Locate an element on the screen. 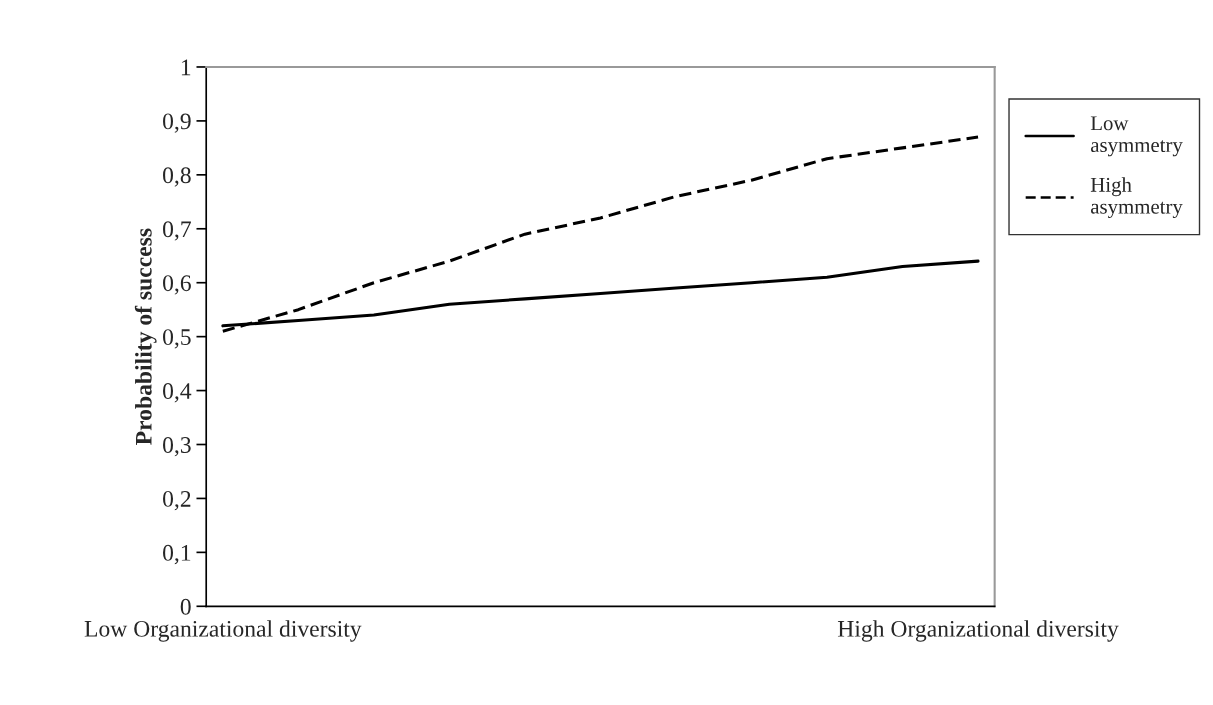 This screenshot has height=705, width=1213. y-tick-label: 0,6 is located at coordinates (177, 285).